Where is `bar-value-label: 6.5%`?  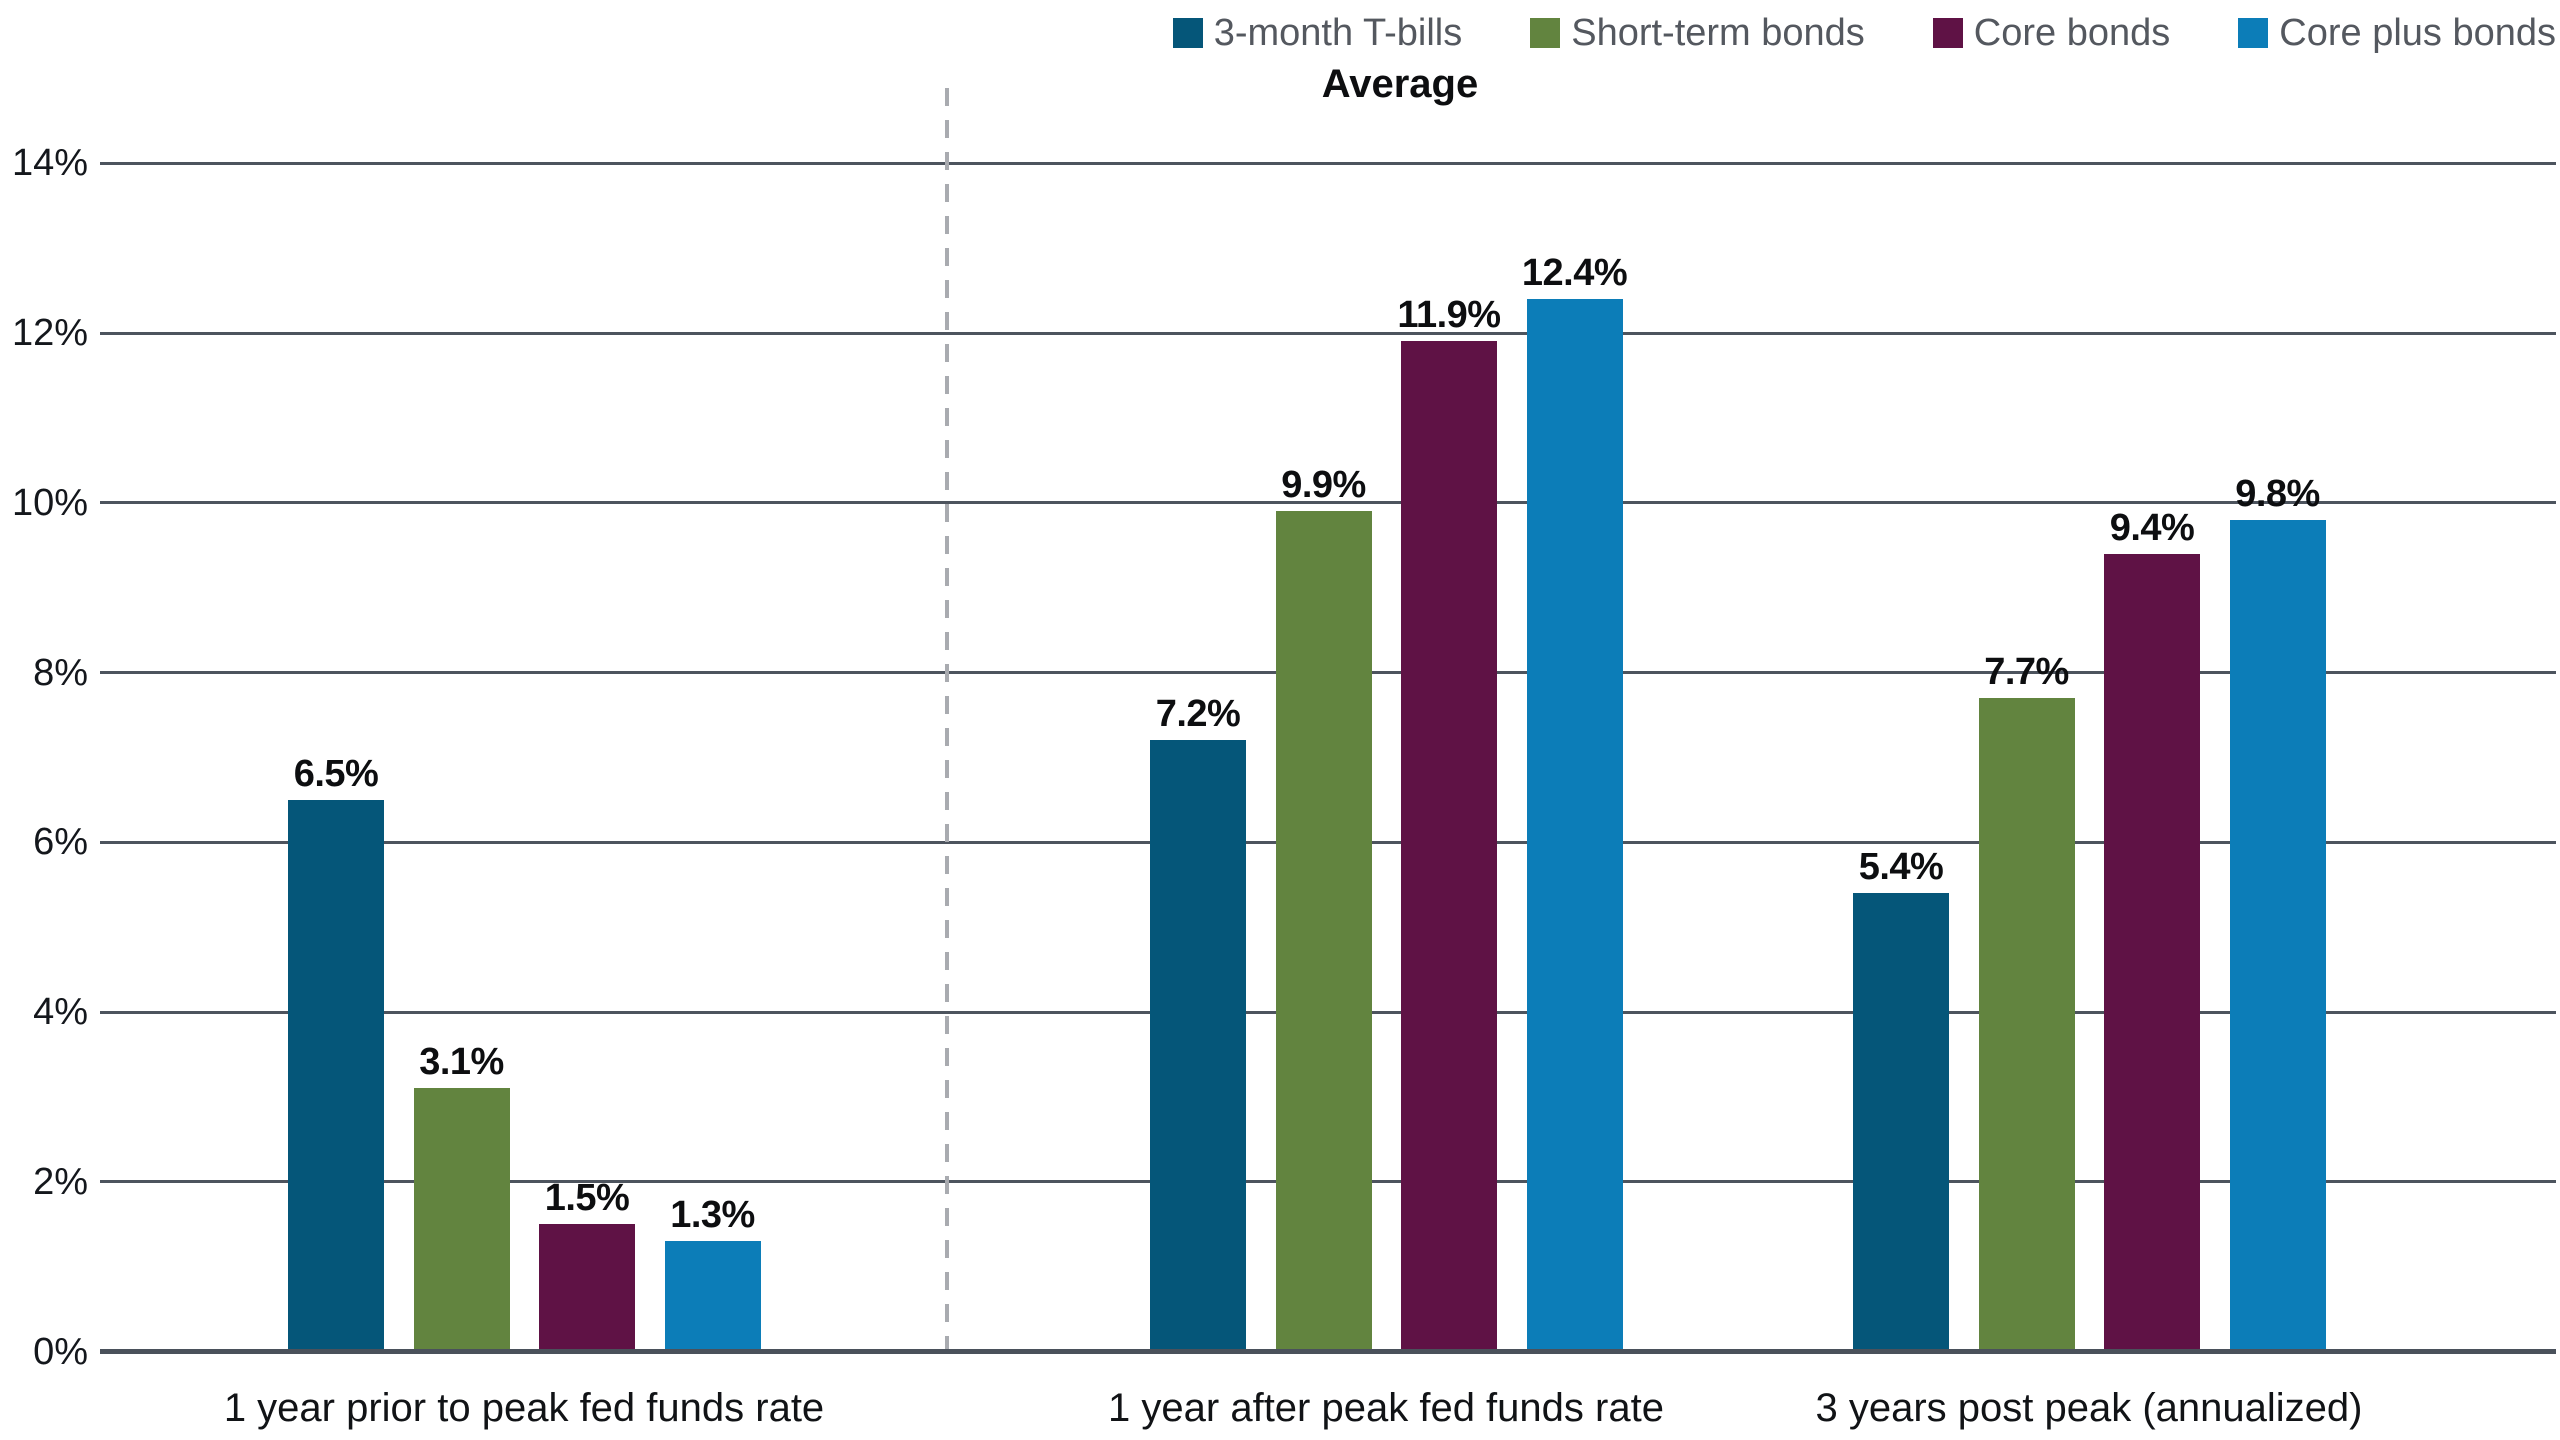
bar-value-label: 6.5% is located at coordinates (336, 773).